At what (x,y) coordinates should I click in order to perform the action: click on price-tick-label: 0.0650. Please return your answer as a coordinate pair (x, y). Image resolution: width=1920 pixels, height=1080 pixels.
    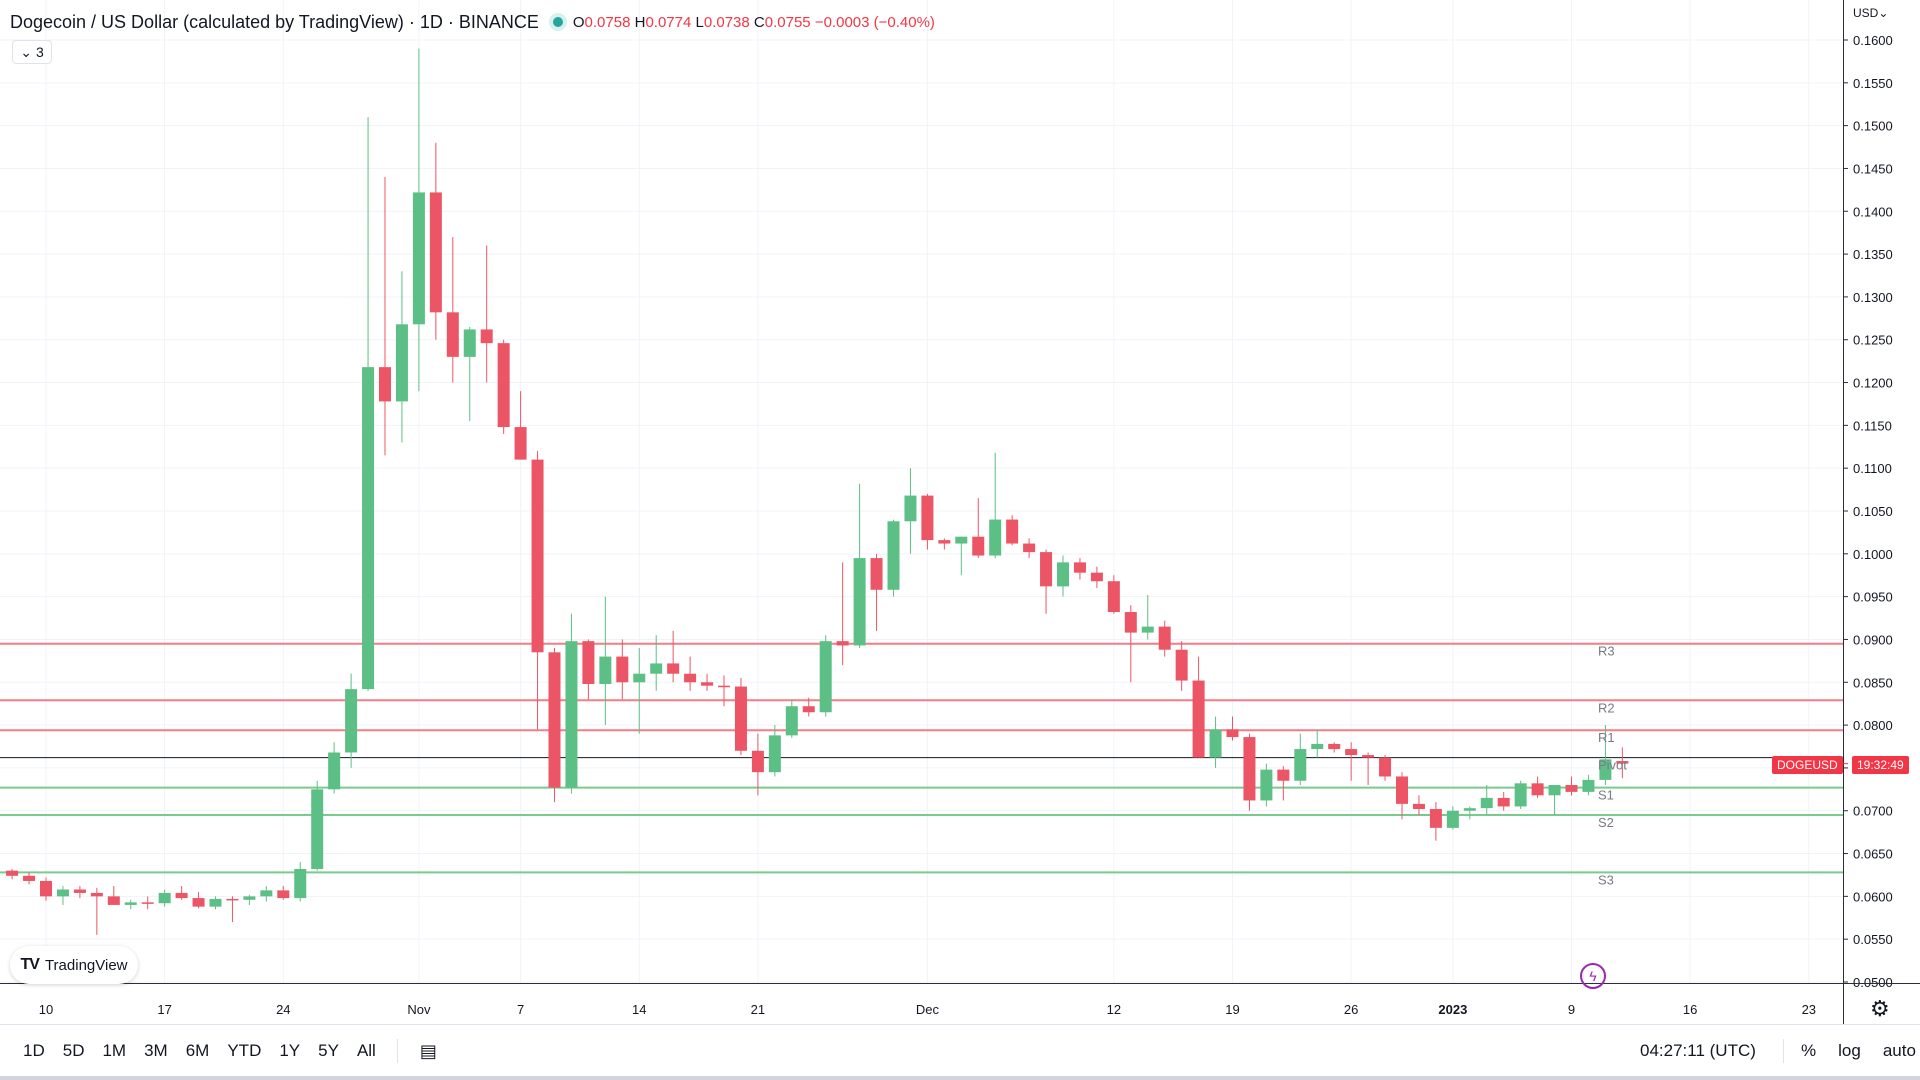
    Looking at the image, I should click on (1873, 854).